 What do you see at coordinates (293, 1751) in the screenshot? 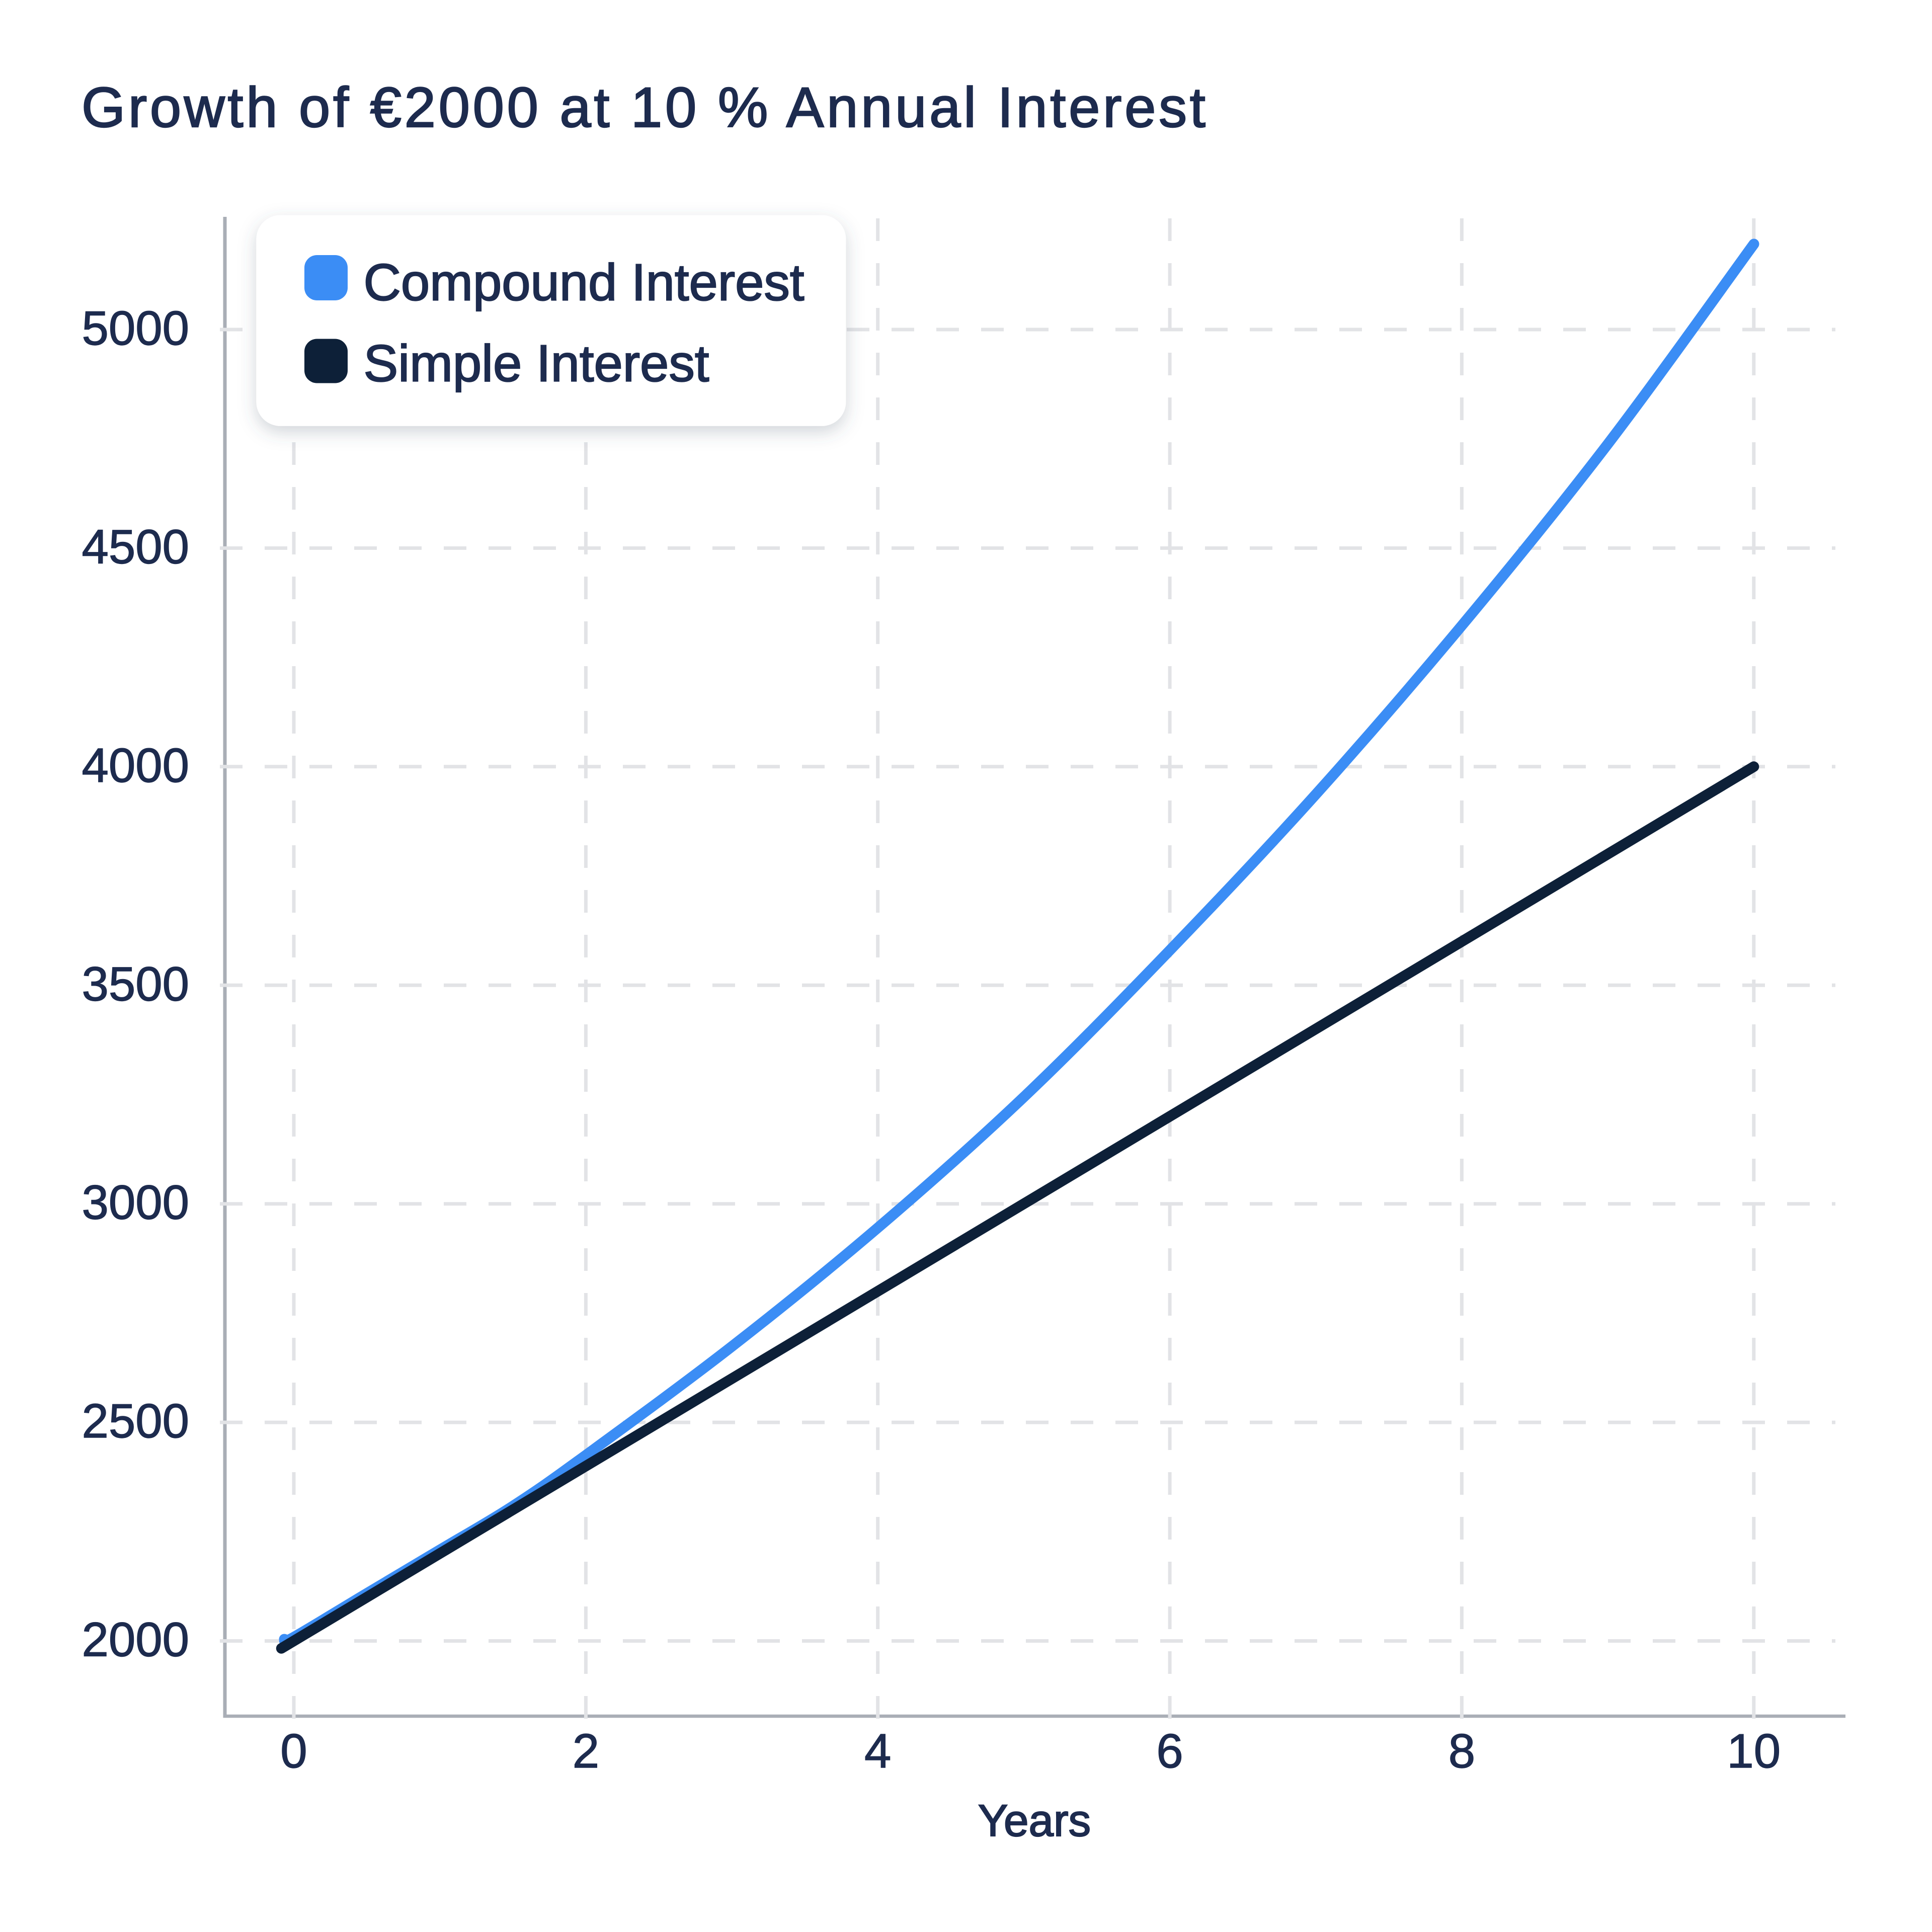
I see `svg-text: 0` at bounding box center [293, 1751].